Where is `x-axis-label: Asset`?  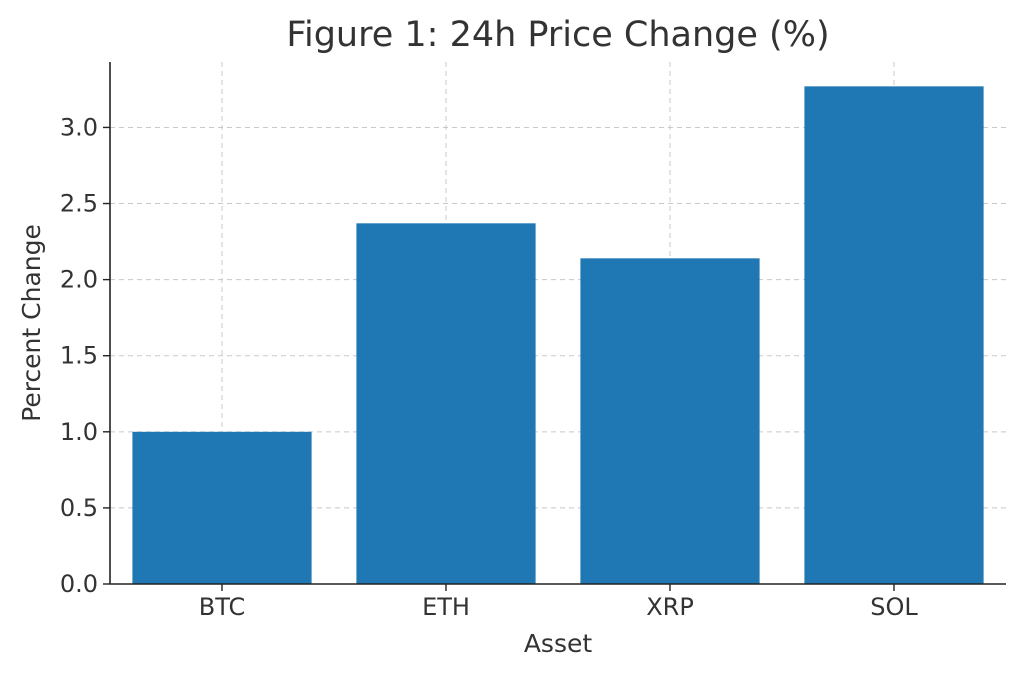 x-axis-label: Asset is located at coordinates (558, 643).